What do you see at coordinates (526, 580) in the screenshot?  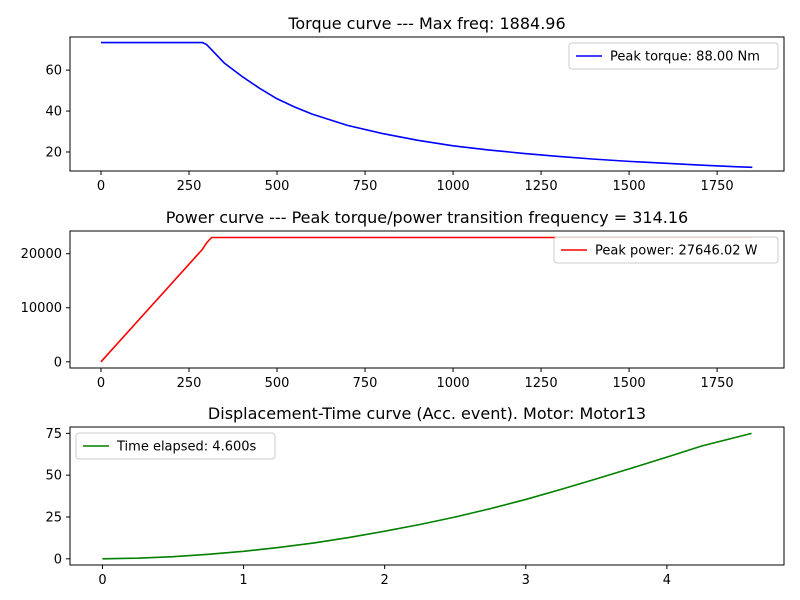 I see `x-tick-label: 3` at bounding box center [526, 580].